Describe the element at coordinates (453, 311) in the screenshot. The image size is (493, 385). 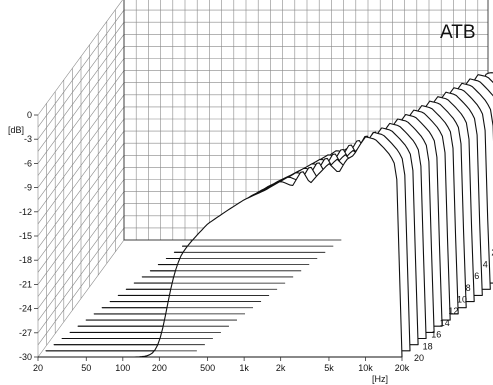
I see `depth-tick-label: 12` at that location.